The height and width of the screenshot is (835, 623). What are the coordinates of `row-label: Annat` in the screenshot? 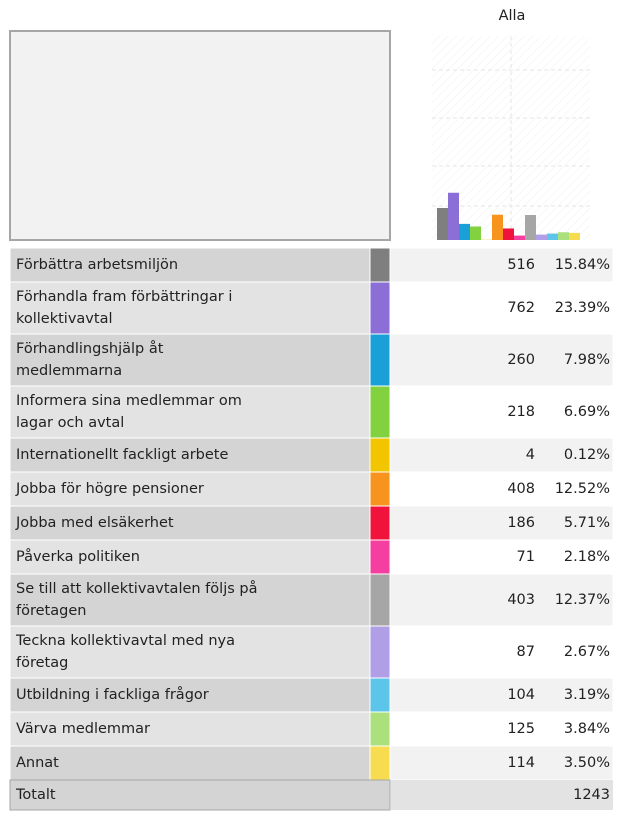 It's located at (37, 763).